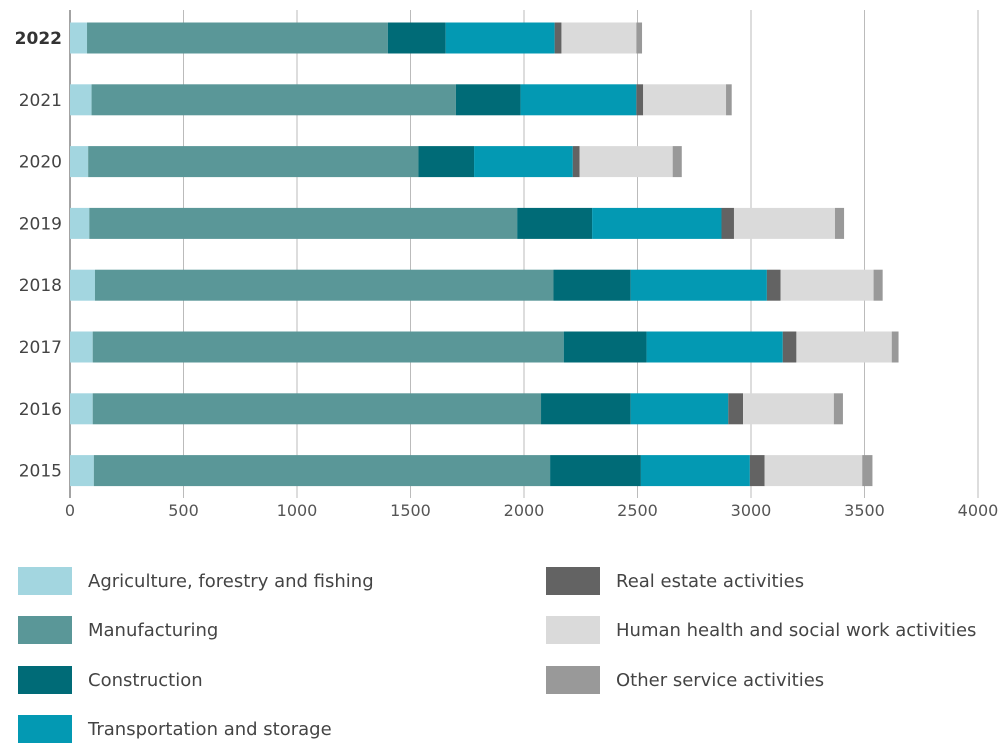  What do you see at coordinates (40, 472) in the screenshot?
I see `category-label: 2015` at bounding box center [40, 472].